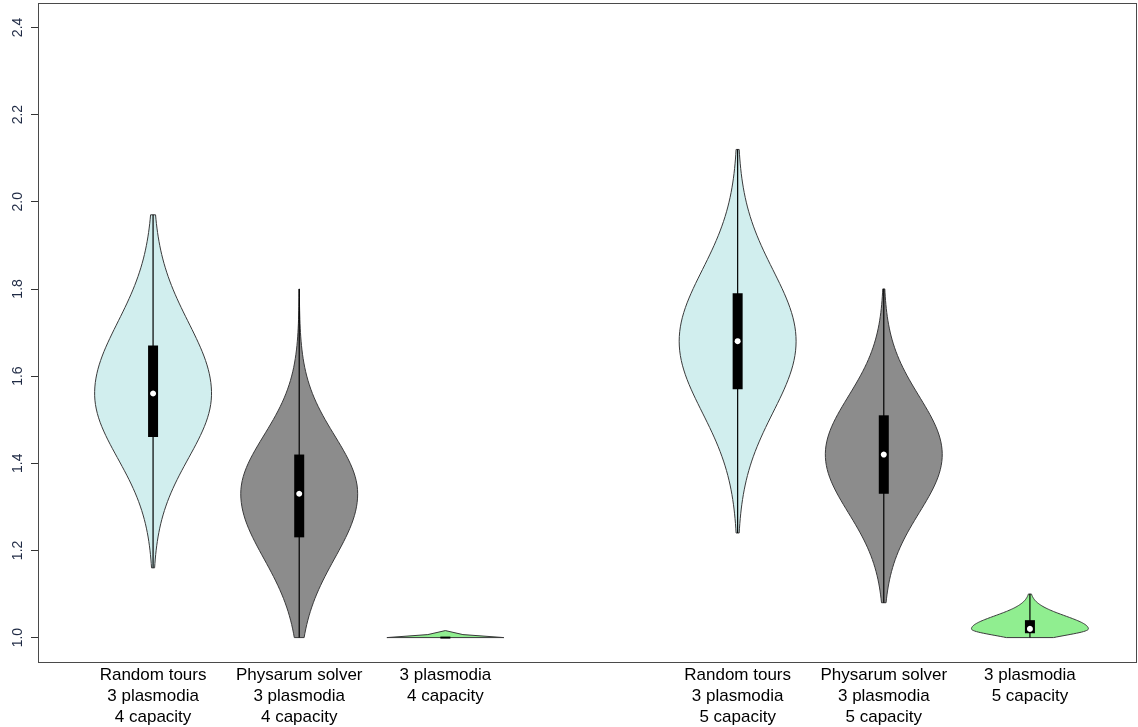  I want to click on y-tick-label: 2.0, so click(17, 201).